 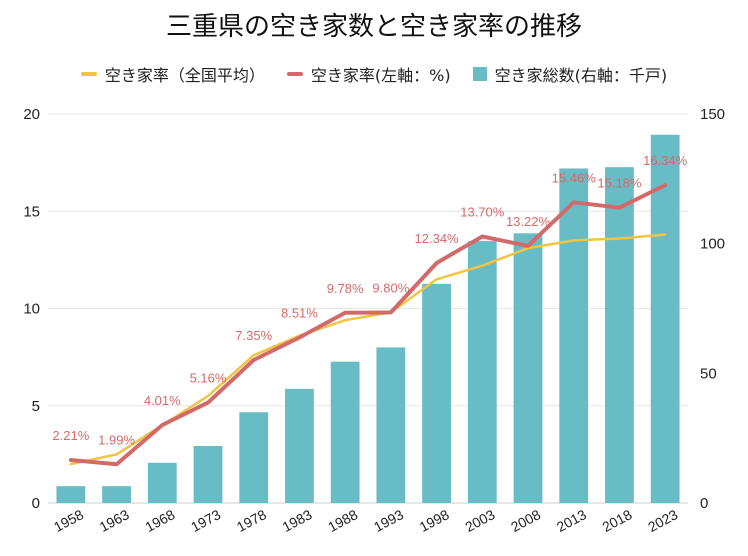 What do you see at coordinates (31, 211) in the screenshot?
I see `y-left-tick-label: 15` at bounding box center [31, 211].